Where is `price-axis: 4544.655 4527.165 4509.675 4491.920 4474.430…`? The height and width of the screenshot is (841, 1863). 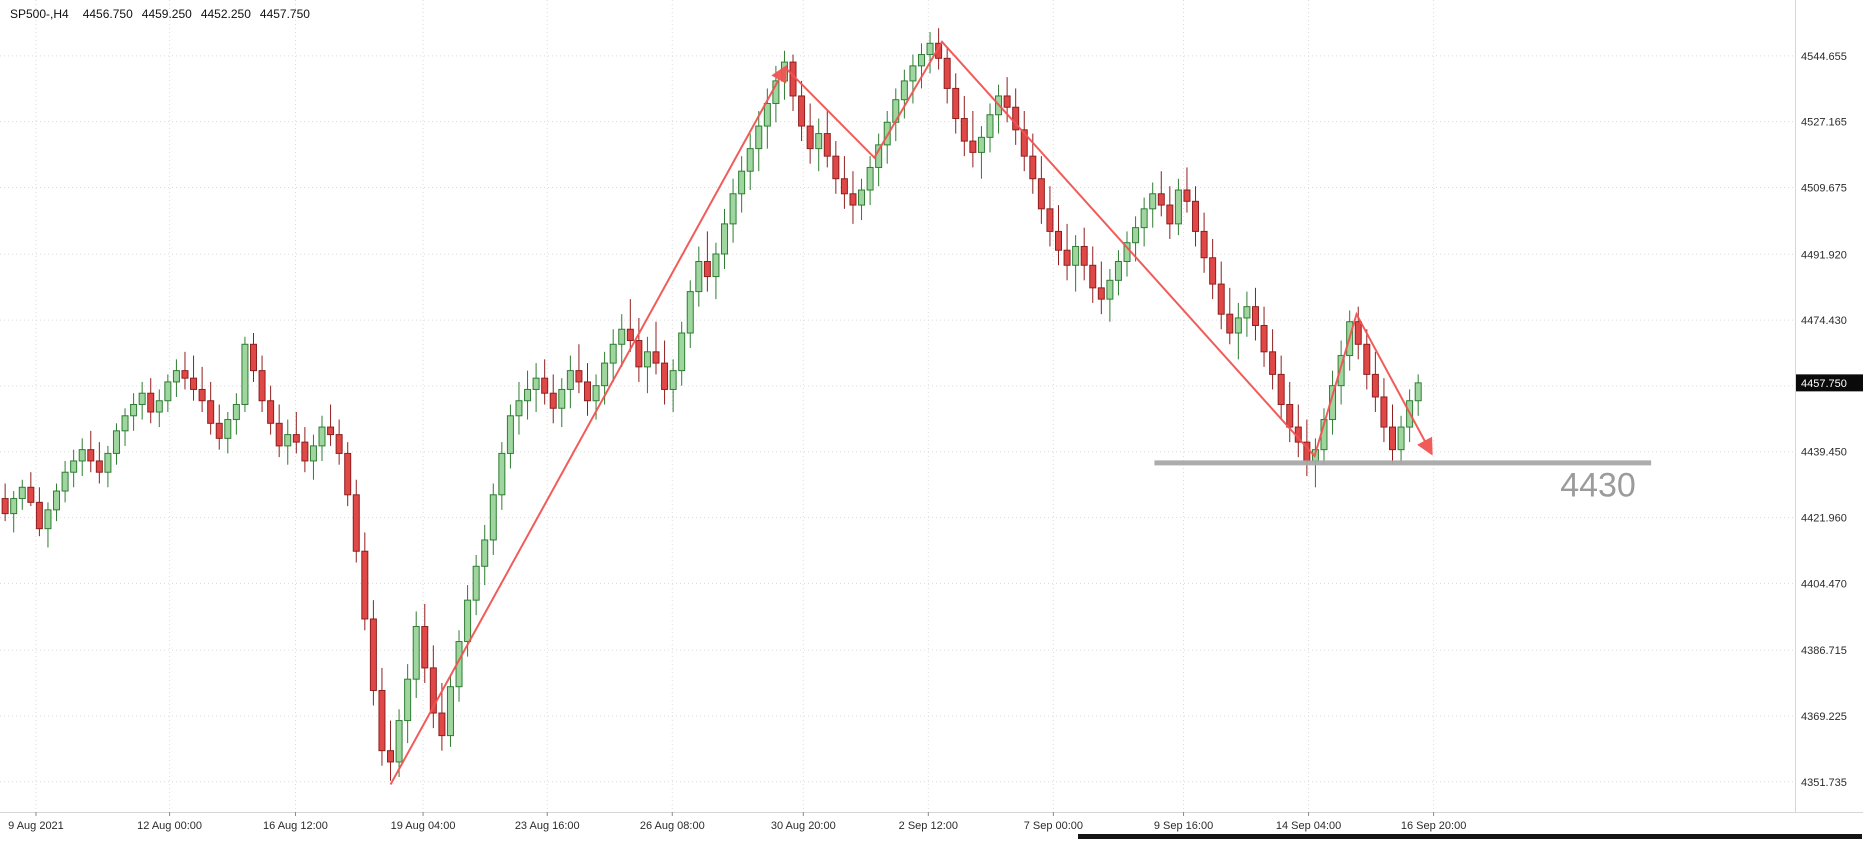
price-axis: 4544.655 4527.165 4509.675 4491.920 4474.430… is located at coordinates (1824, 420).